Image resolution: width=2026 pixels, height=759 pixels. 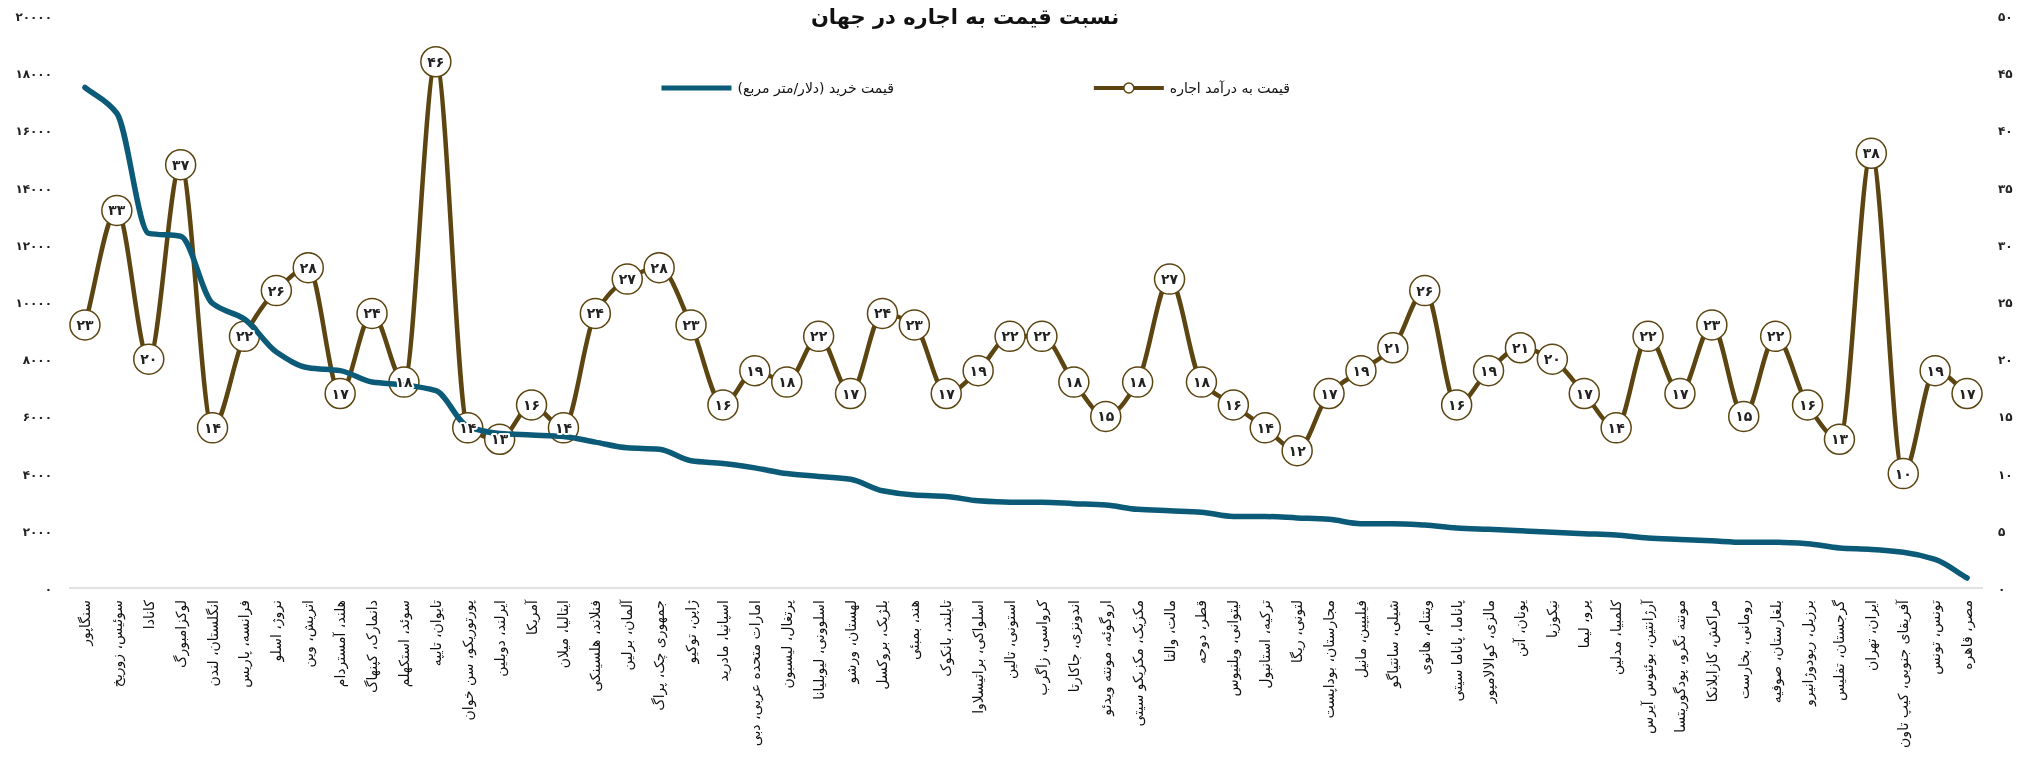 I want to click on y2-tick-label: ۵, so click(x=2002, y=531).